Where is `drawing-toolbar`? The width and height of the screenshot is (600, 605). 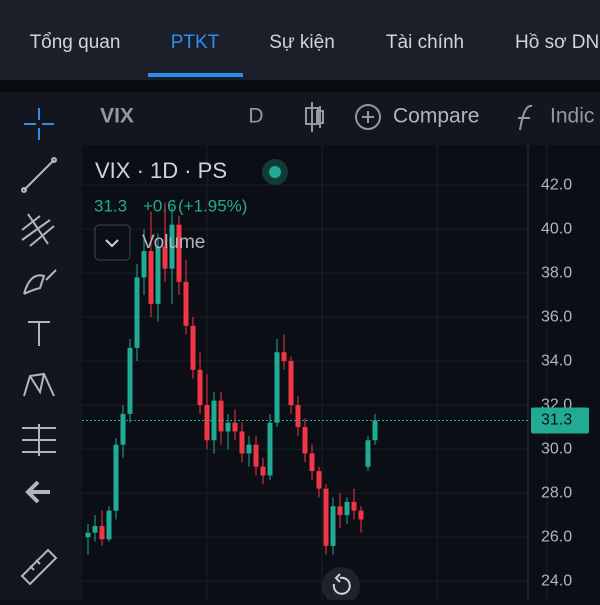 drawing-toolbar is located at coordinates (41, 372).